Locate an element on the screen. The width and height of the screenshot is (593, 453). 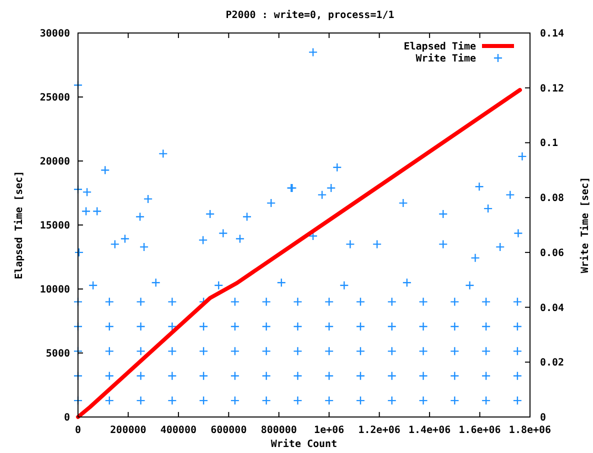
legend-label: Elapsed Time is located at coordinates (440, 46).